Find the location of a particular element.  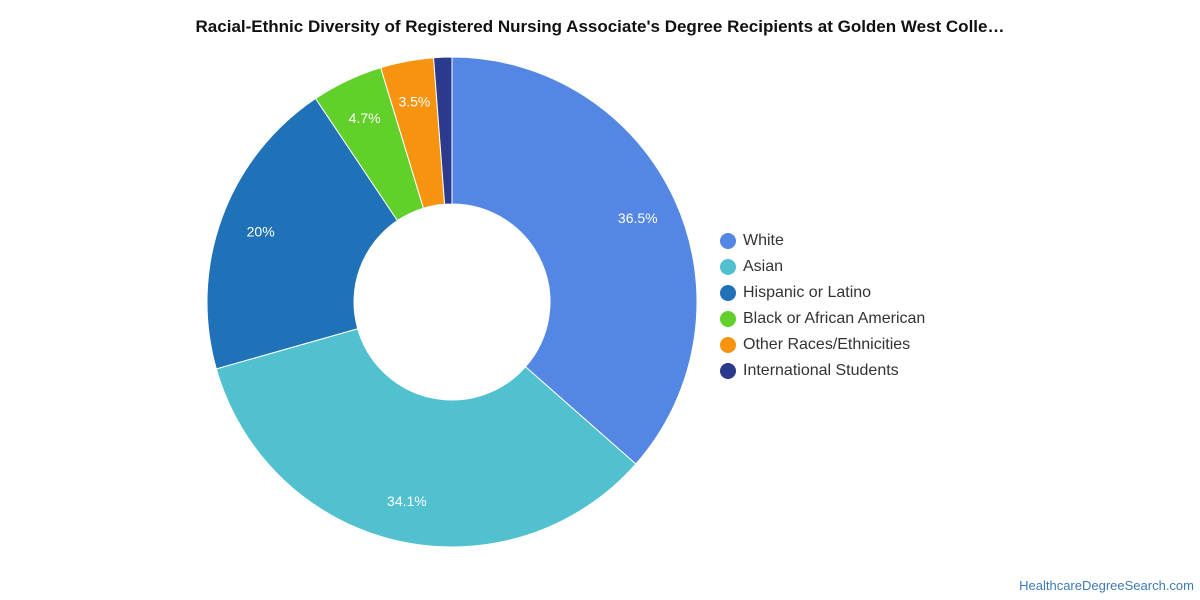

legend-label: White is located at coordinates (763, 240).